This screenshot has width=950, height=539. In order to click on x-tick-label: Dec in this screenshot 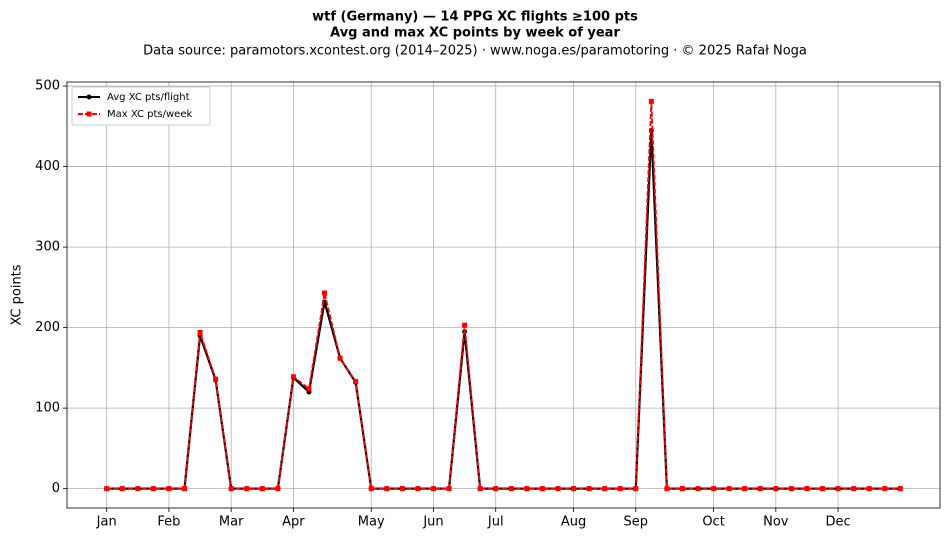, I will do `click(837, 522)`.